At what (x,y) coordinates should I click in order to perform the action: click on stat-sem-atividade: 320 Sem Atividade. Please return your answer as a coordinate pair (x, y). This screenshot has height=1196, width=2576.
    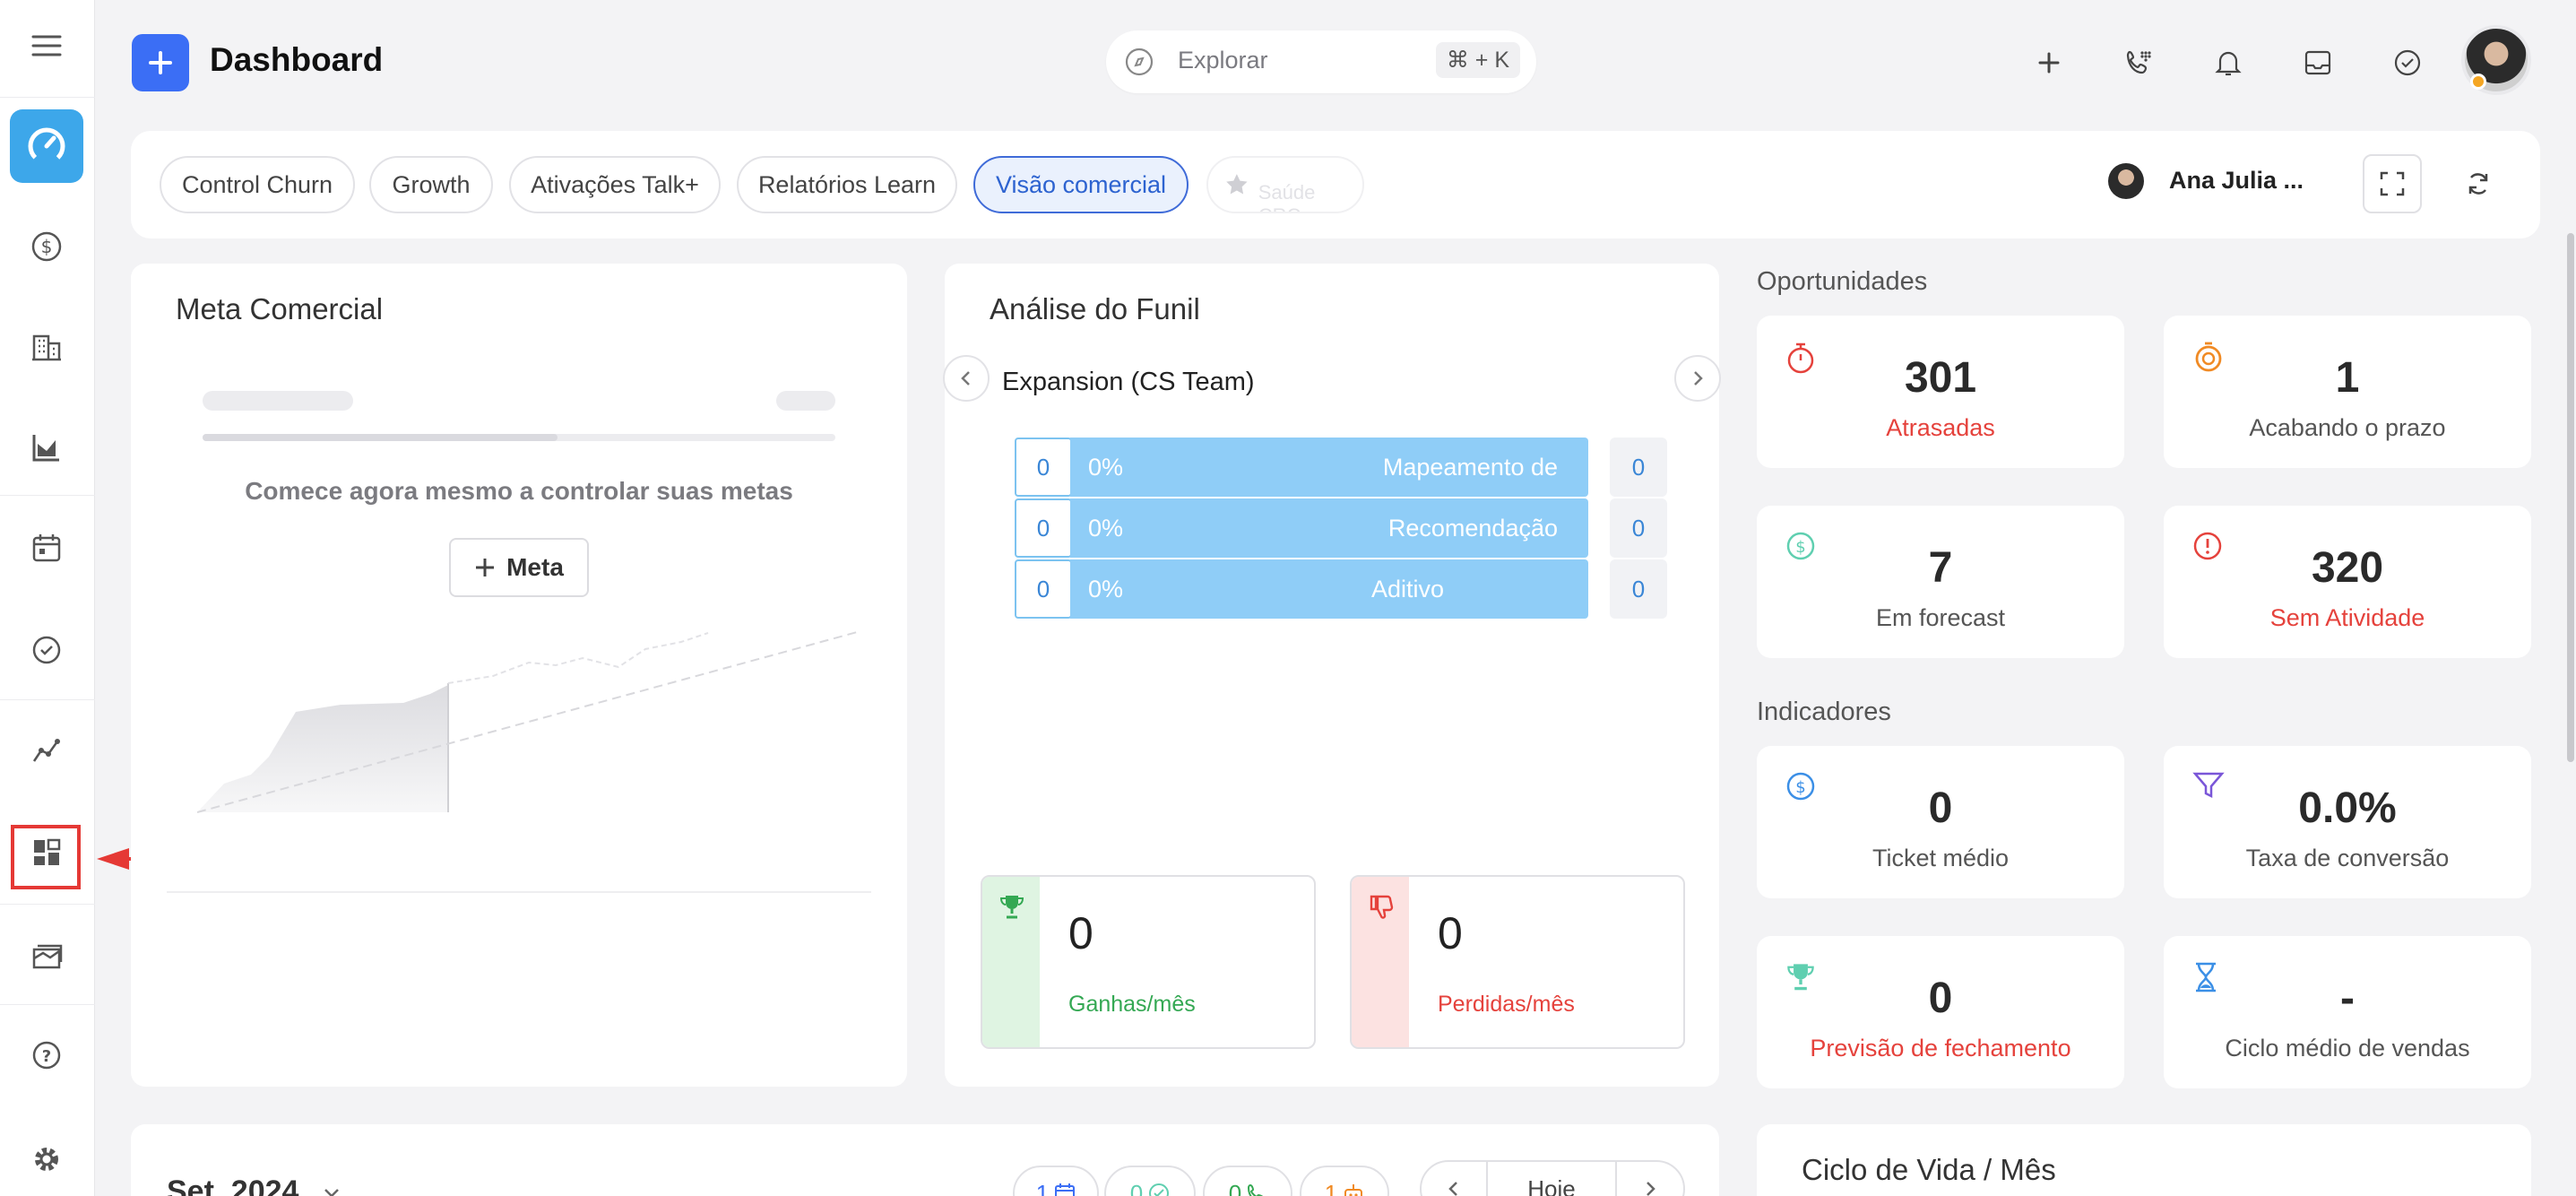
    Looking at the image, I should click on (2347, 582).